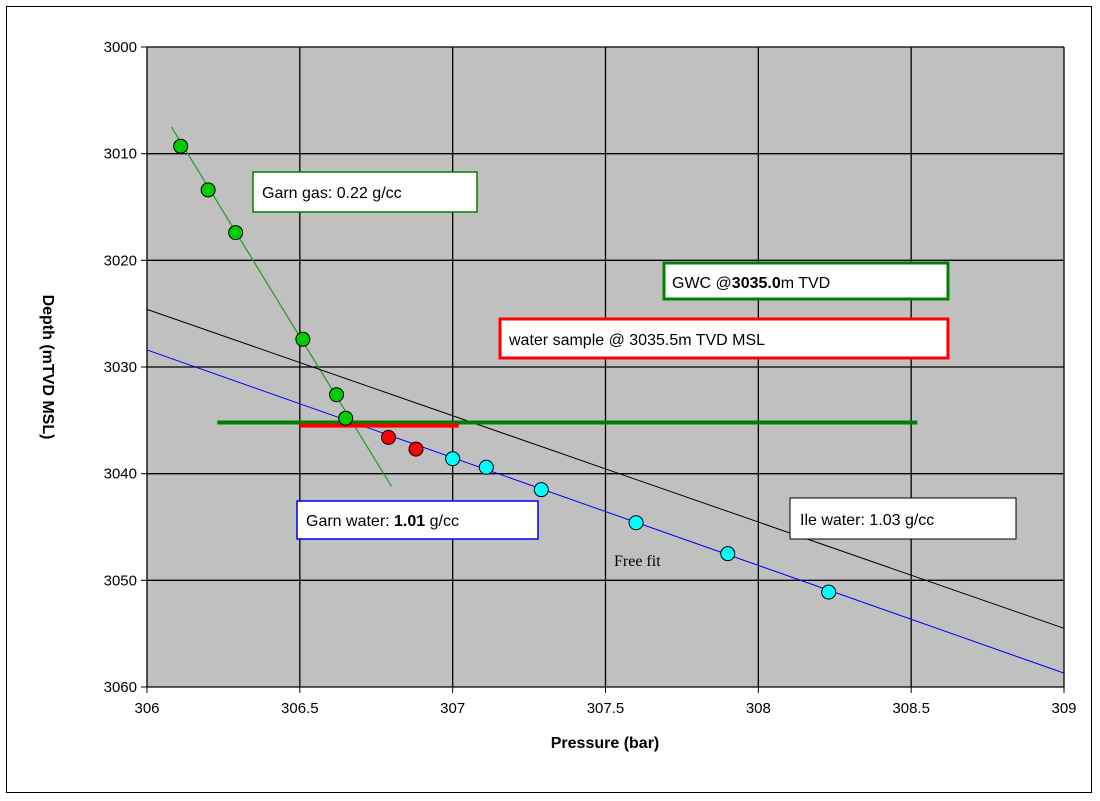 The height and width of the screenshot is (801, 1100). I want to click on free-fit-label: Free fit, so click(637, 561).